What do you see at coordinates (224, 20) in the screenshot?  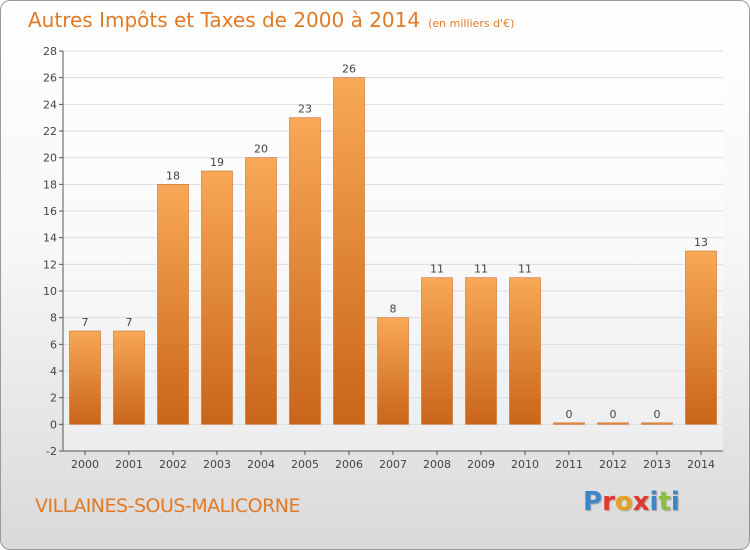 I see `chart-title-text: Autres Impôts et Taxes de 2000 à 2014` at bounding box center [224, 20].